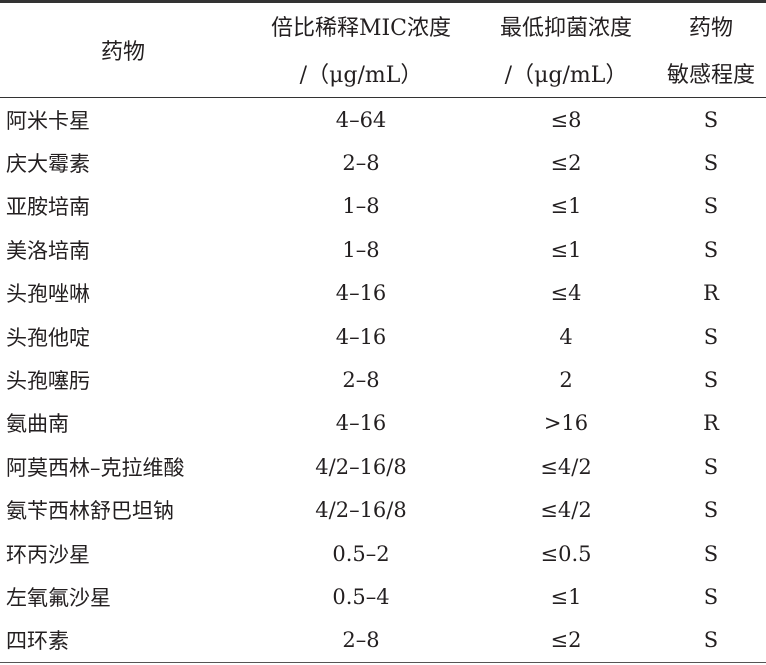  I want to click on mic-range: 0.5–2, so click(361, 553).